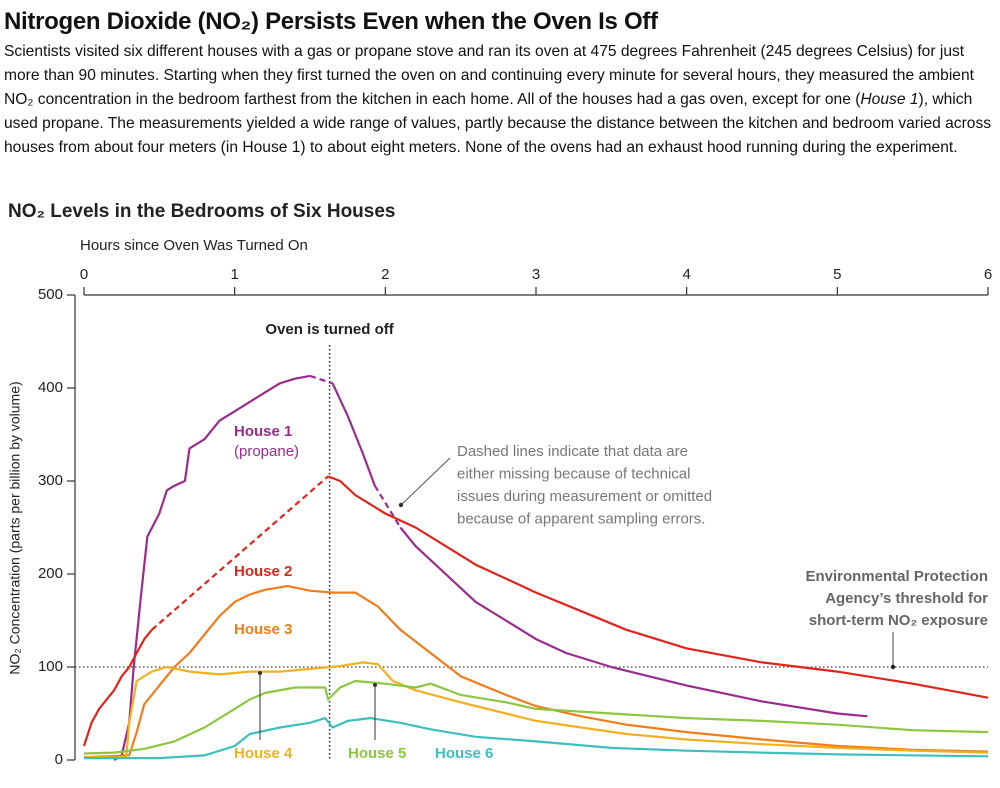 Image resolution: width=1000 pixels, height=788 pixels. Describe the element at coordinates (584, 496) in the screenshot. I see `note-line: issues during measurement or omitted` at that location.